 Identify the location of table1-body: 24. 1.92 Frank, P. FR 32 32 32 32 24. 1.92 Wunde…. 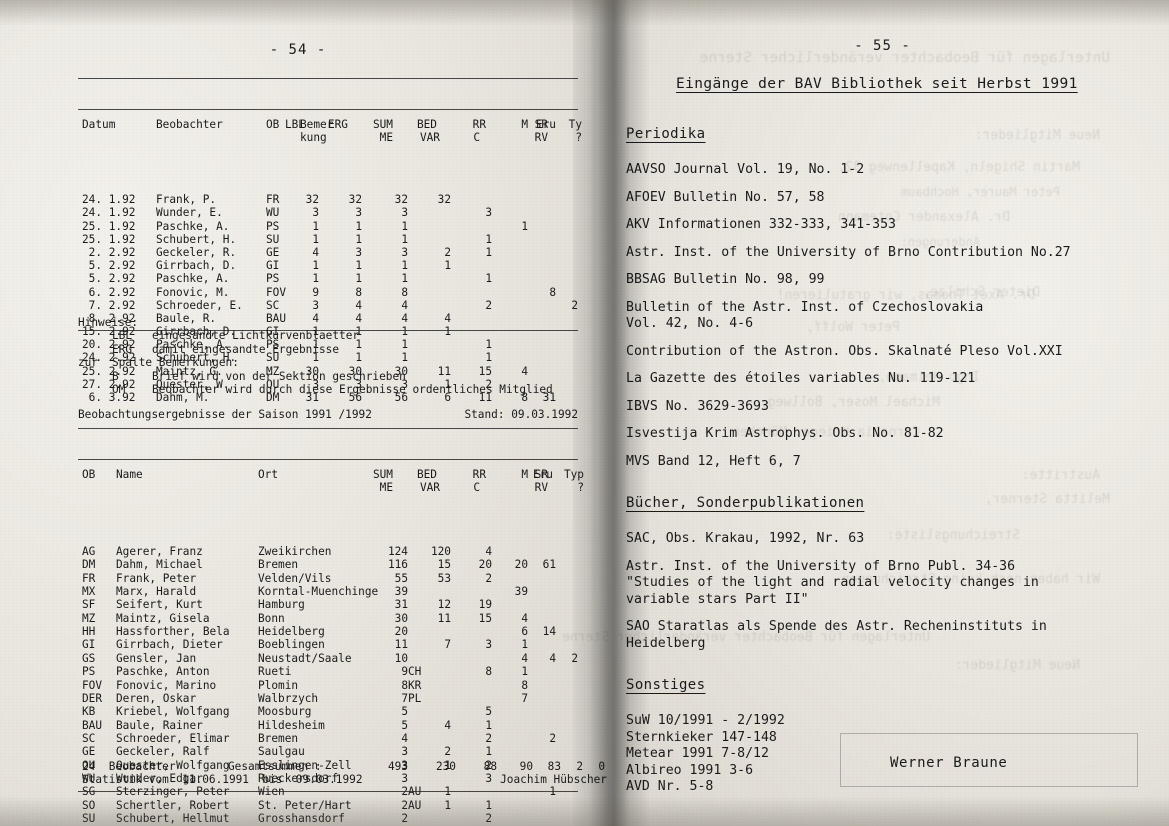
(328, 295).